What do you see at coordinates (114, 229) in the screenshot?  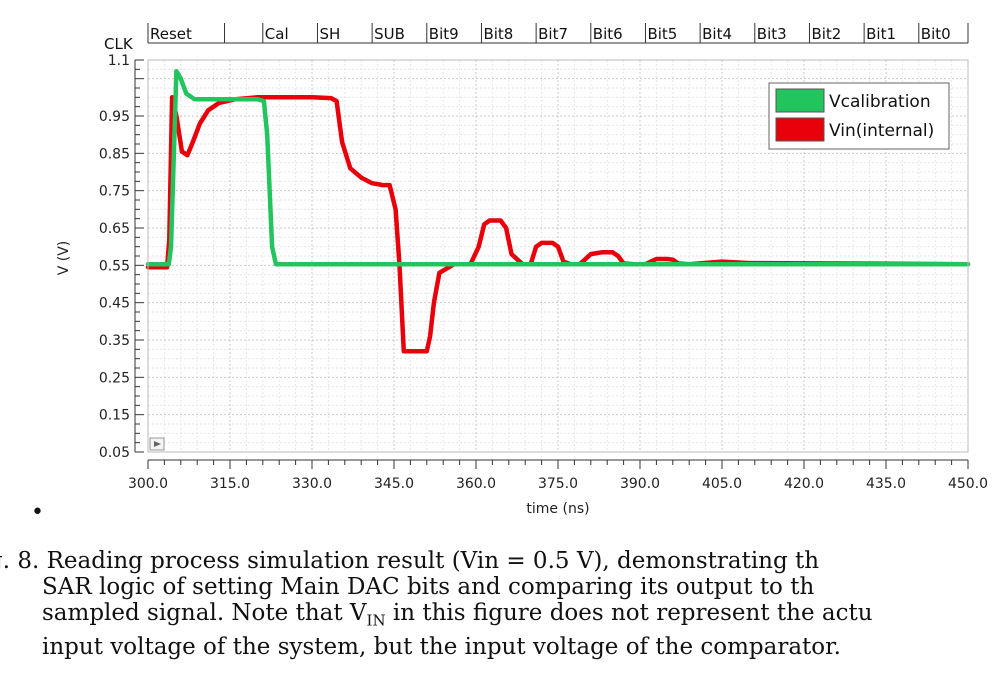 I see `y-tick-label: 0.65` at bounding box center [114, 229].